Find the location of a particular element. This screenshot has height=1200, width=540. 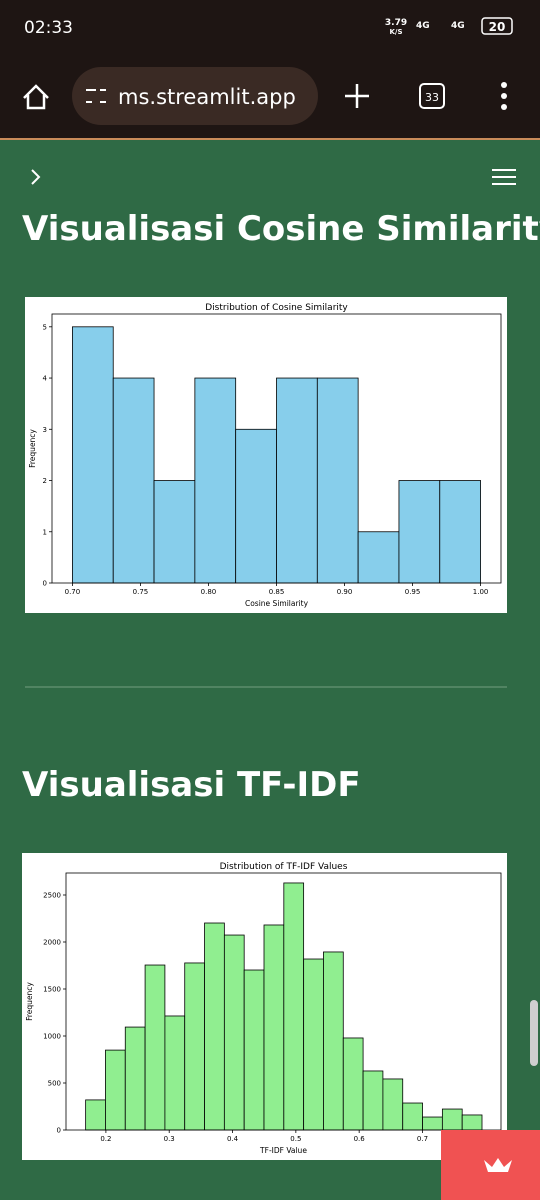

x-axis-label: Cosine Similarity is located at coordinates (277, 603).